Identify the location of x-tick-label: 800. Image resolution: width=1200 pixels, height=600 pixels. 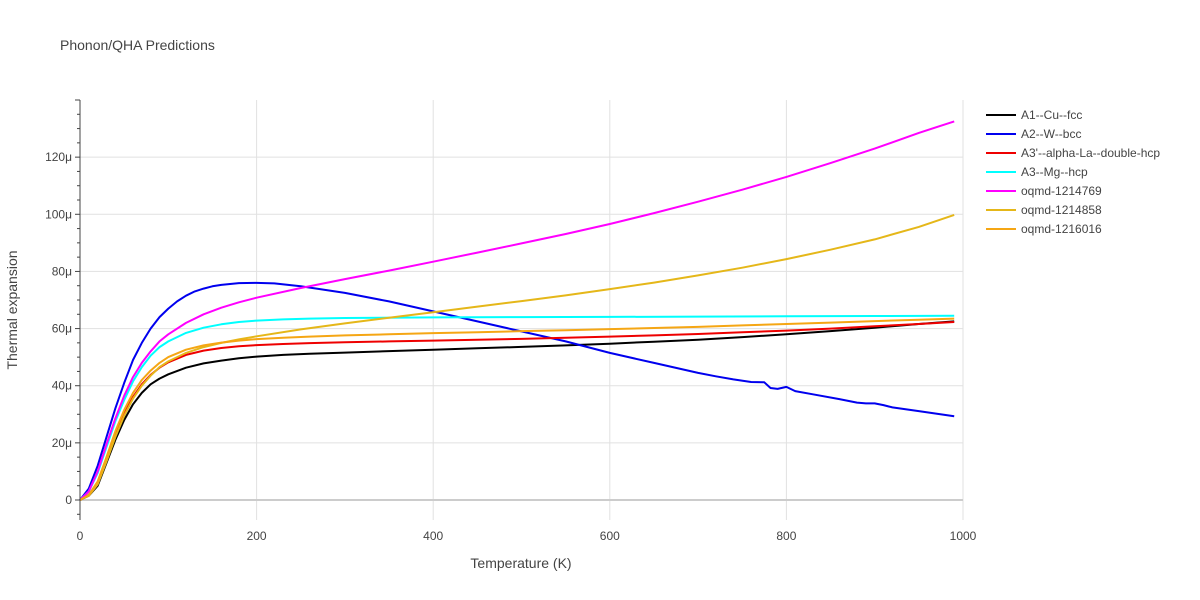
(786, 536).